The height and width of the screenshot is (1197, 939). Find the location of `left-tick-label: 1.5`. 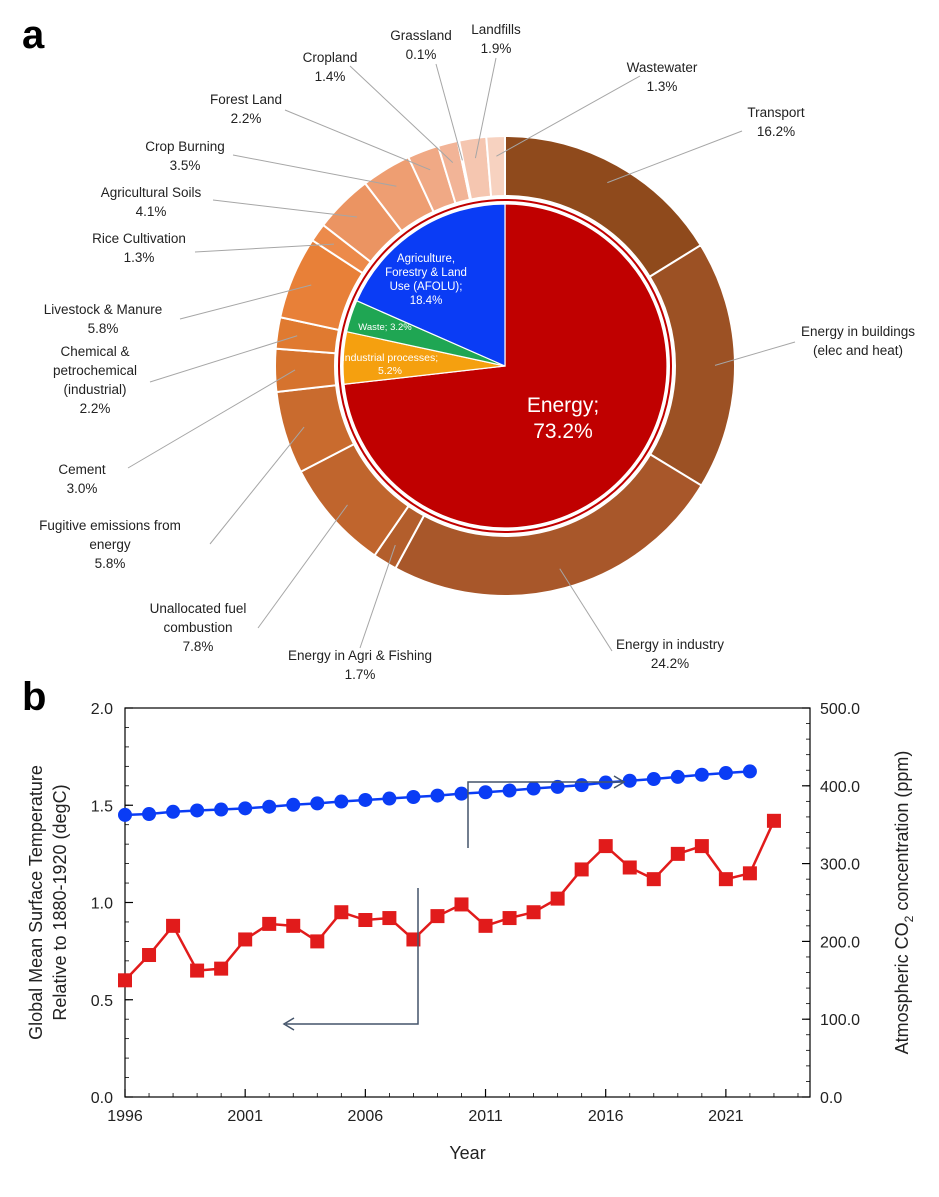

left-tick-label: 1.5 is located at coordinates (102, 806).